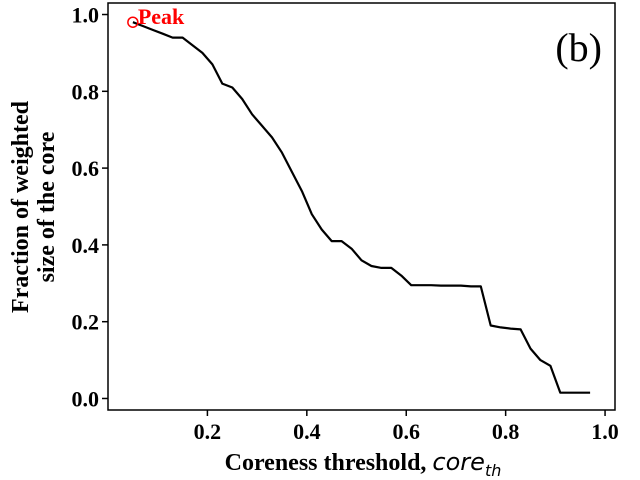 Image resolution: width=640 pixels, height=480 pixels. Describe the element at coordinates (90, 207) in the screenshot. I see `y-axis-ticks: 0.0 0.2 0.4 0.6 0.8 1.0` at that location.